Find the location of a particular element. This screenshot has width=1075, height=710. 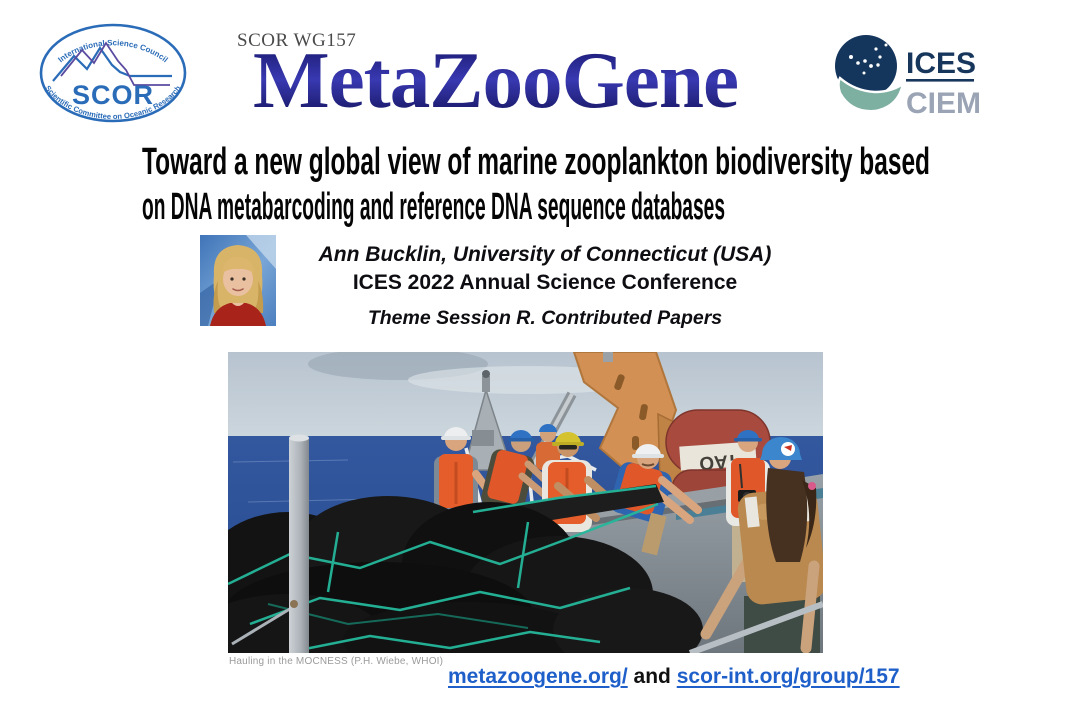

ices-wordmark: ICES is located at coordinates (941, 63).